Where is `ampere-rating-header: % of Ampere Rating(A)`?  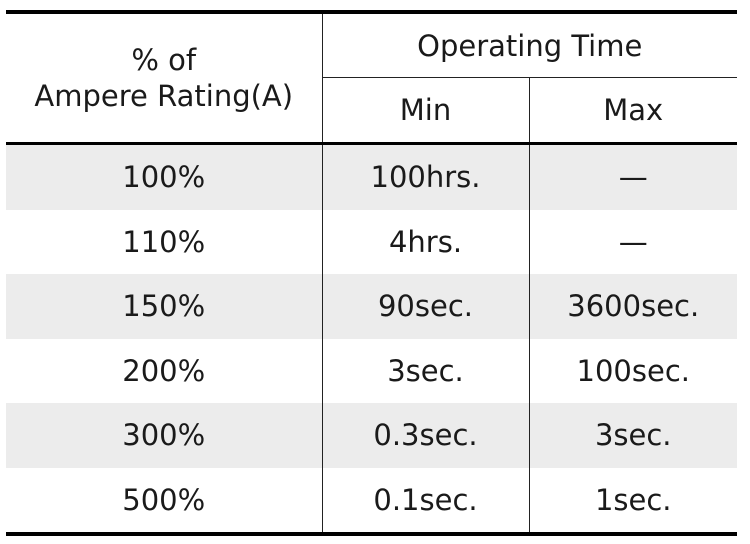 ampere-rating-header: % of Ampere Rating(A) is located at coordinates (164, 77).